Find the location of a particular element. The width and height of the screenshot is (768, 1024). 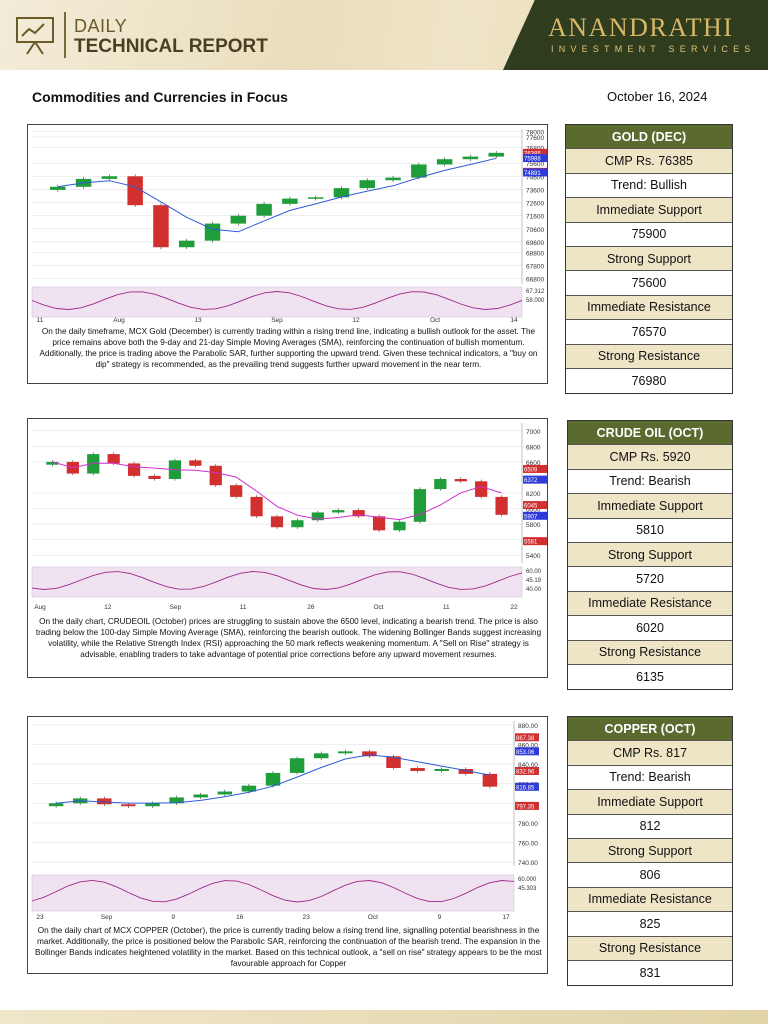

rsi-label: 60.000 is located at coordinates (527, 880).